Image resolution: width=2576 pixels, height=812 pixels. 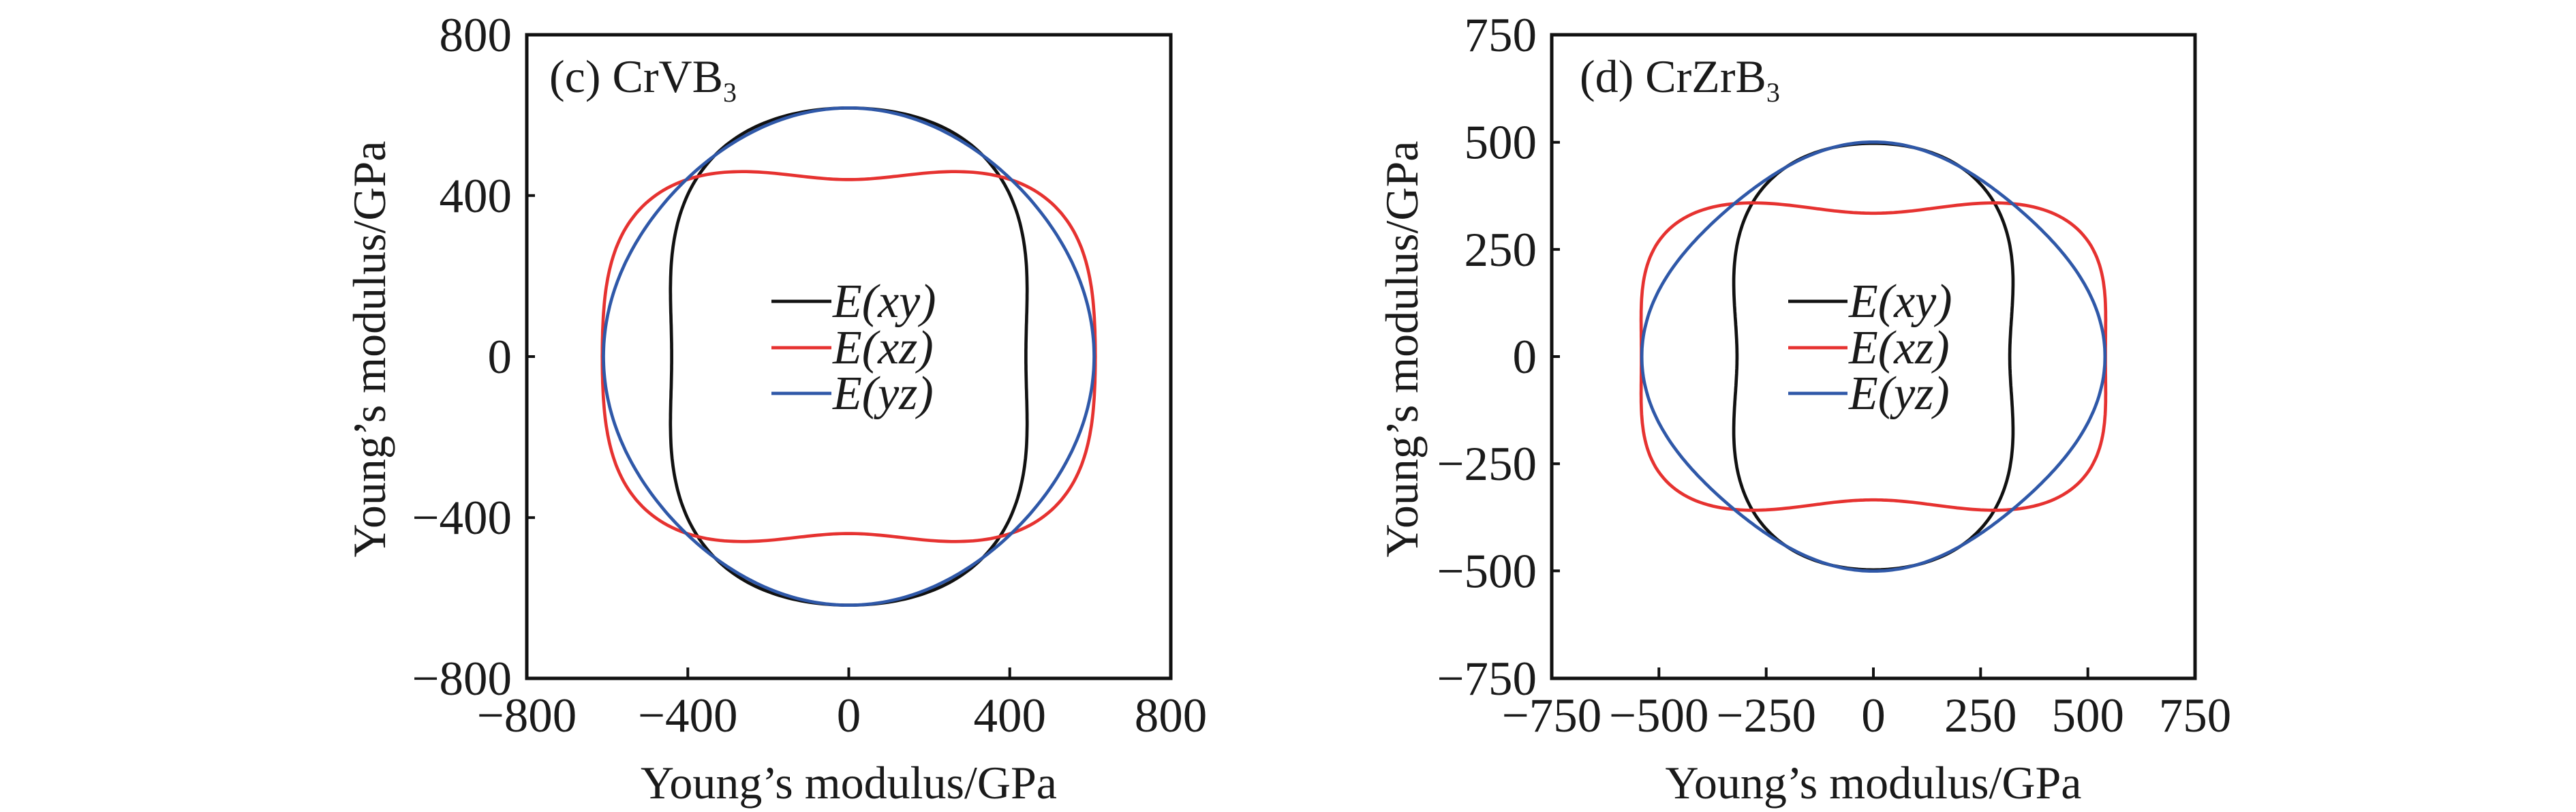 What do you see at coordinates (1680, 79) in the screenshot?
I see `svg-text: (d) CrZrB3` at bounding box center [1680, 79].